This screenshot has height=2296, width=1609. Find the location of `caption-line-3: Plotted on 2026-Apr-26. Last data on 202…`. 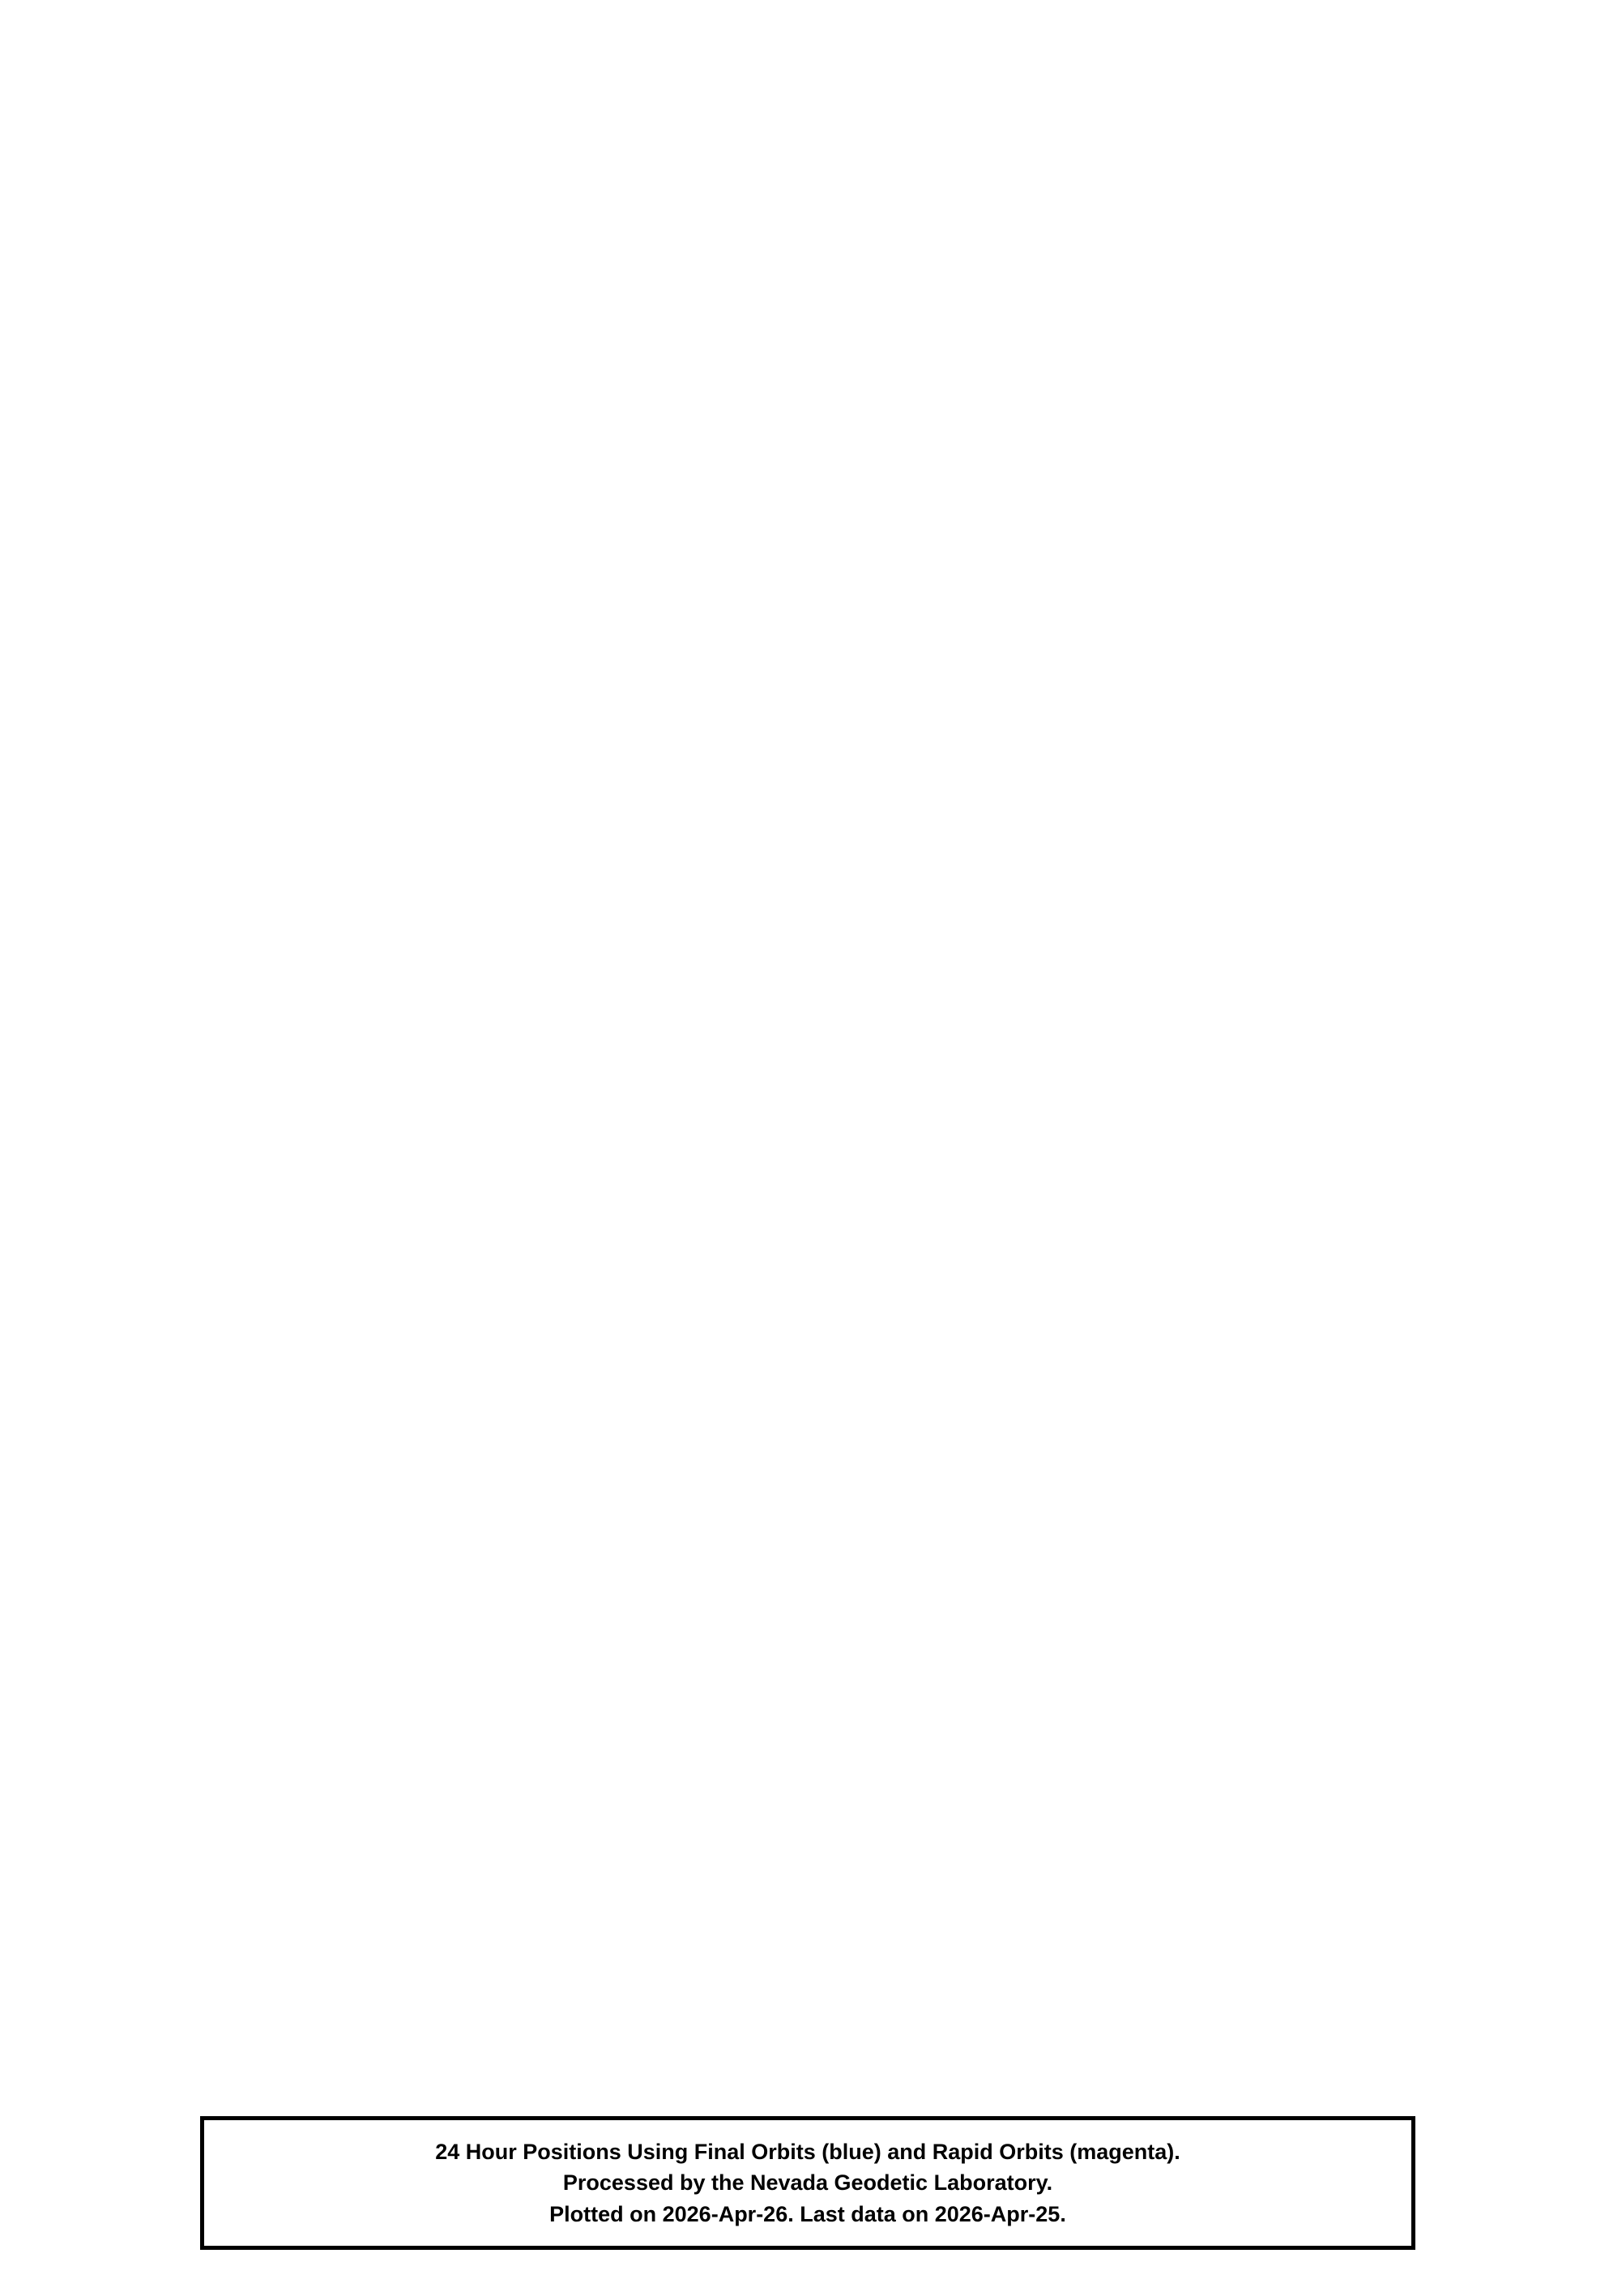

caption-line-3: Plotted on 2026-Apr-26. Last data on 202… is located at coordinates (807, 2214).